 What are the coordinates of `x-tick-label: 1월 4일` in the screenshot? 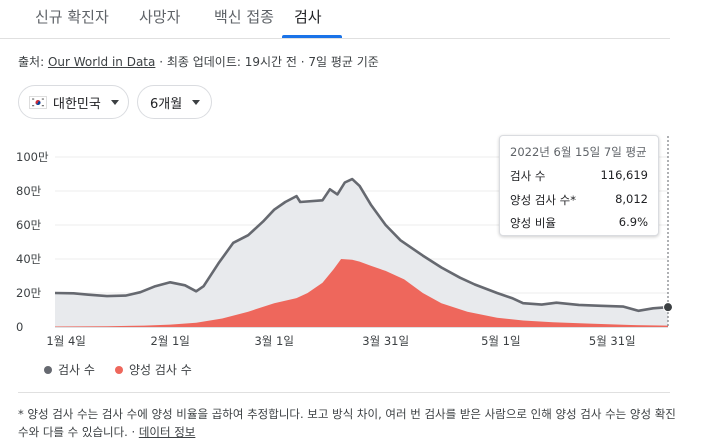 It's located at (65, 341).